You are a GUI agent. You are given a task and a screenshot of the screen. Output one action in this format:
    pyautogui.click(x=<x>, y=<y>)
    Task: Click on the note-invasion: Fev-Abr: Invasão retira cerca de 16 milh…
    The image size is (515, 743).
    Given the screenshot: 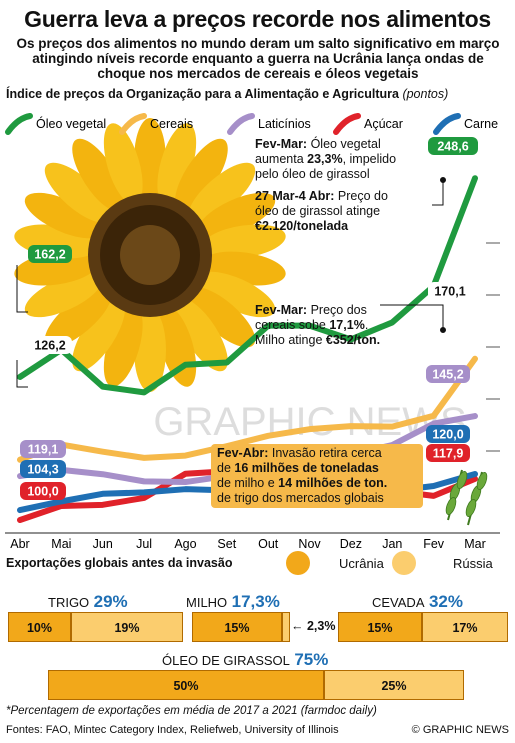 What is the action you would take?
    pyautogui.click(x=317, y=476)
    